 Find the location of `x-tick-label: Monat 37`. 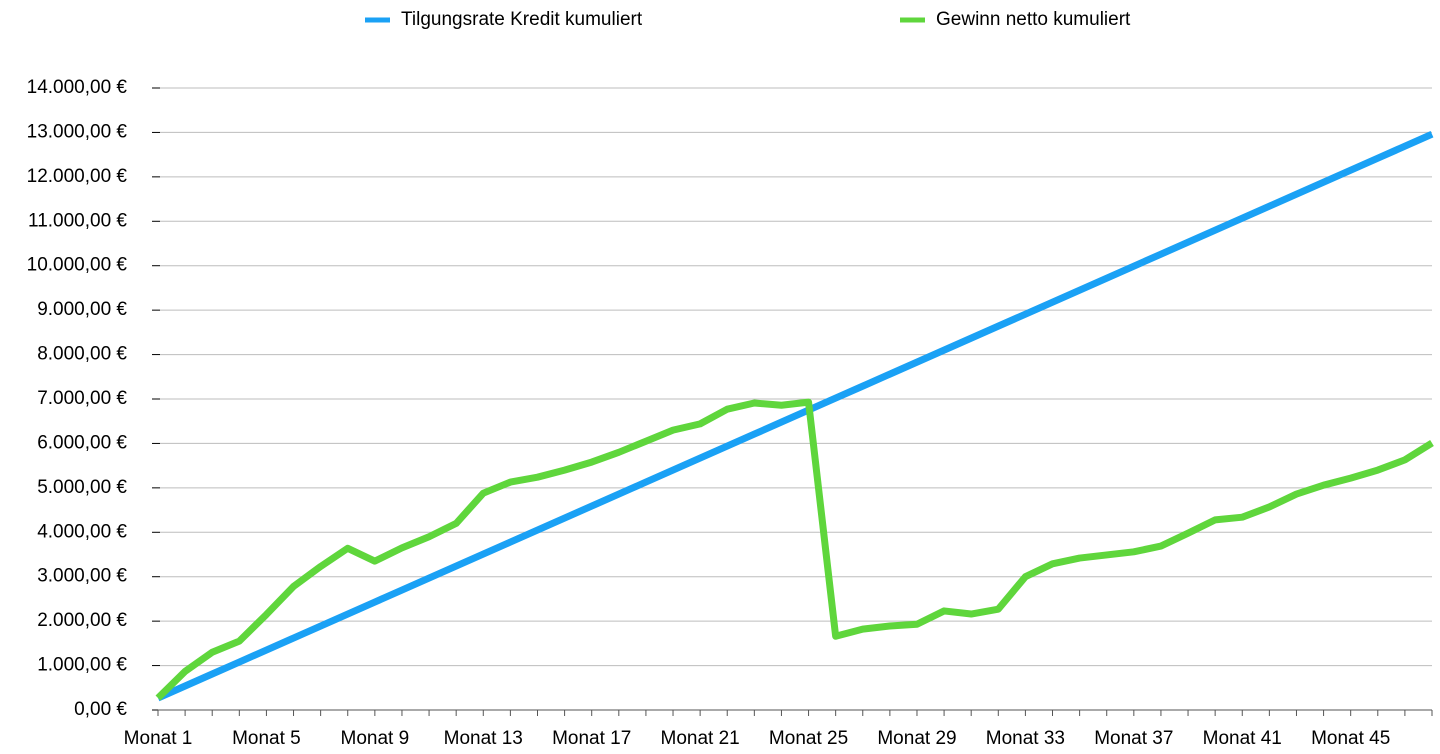

x-tick-label: Monat 37 is located at coordinates (1133, 738).